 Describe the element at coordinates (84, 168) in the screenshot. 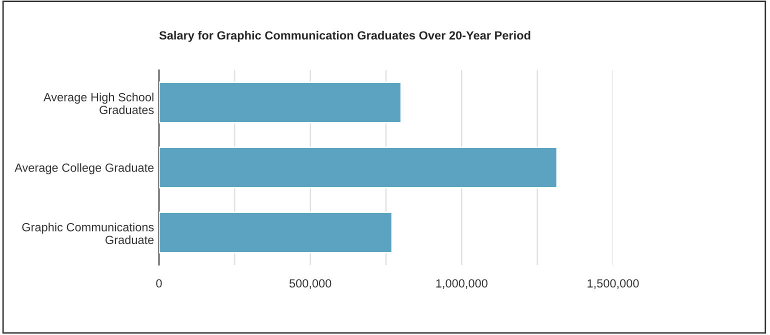

I see `y-tick-label: Average College Graduate` at that location.